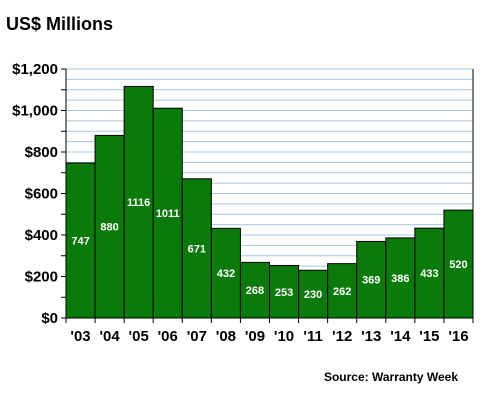 This screenshot has width=480, height=400. I want to click on data-label: 262, so click(342, 292).